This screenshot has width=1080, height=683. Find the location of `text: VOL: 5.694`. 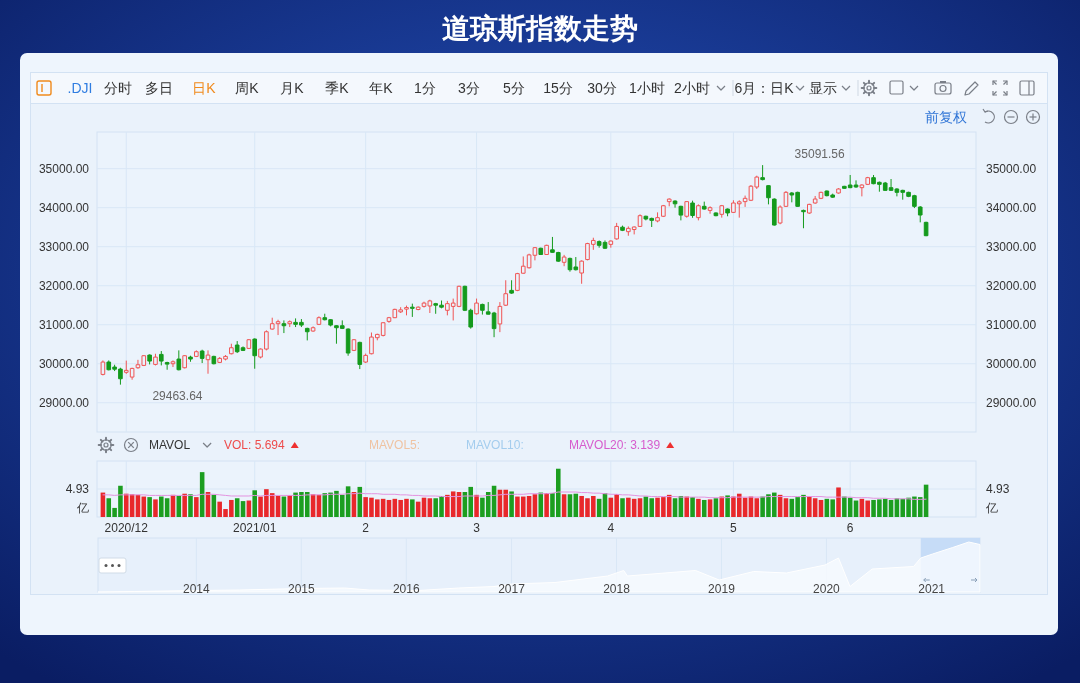

text: VOL: 5.694 is located at coordinates (255, 445).